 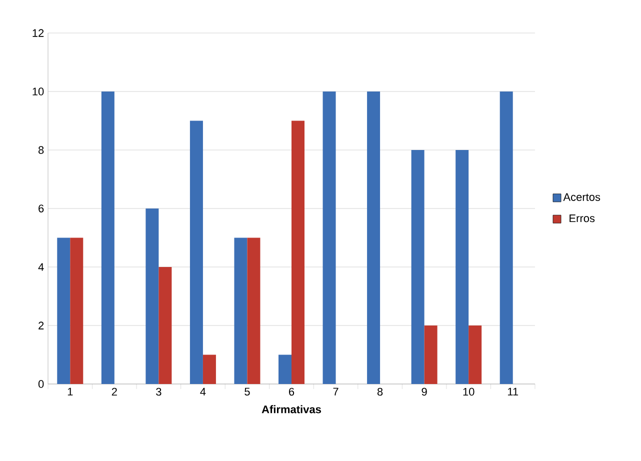 I want to click on x-tick-label: 1, so click(x=70, y=392).